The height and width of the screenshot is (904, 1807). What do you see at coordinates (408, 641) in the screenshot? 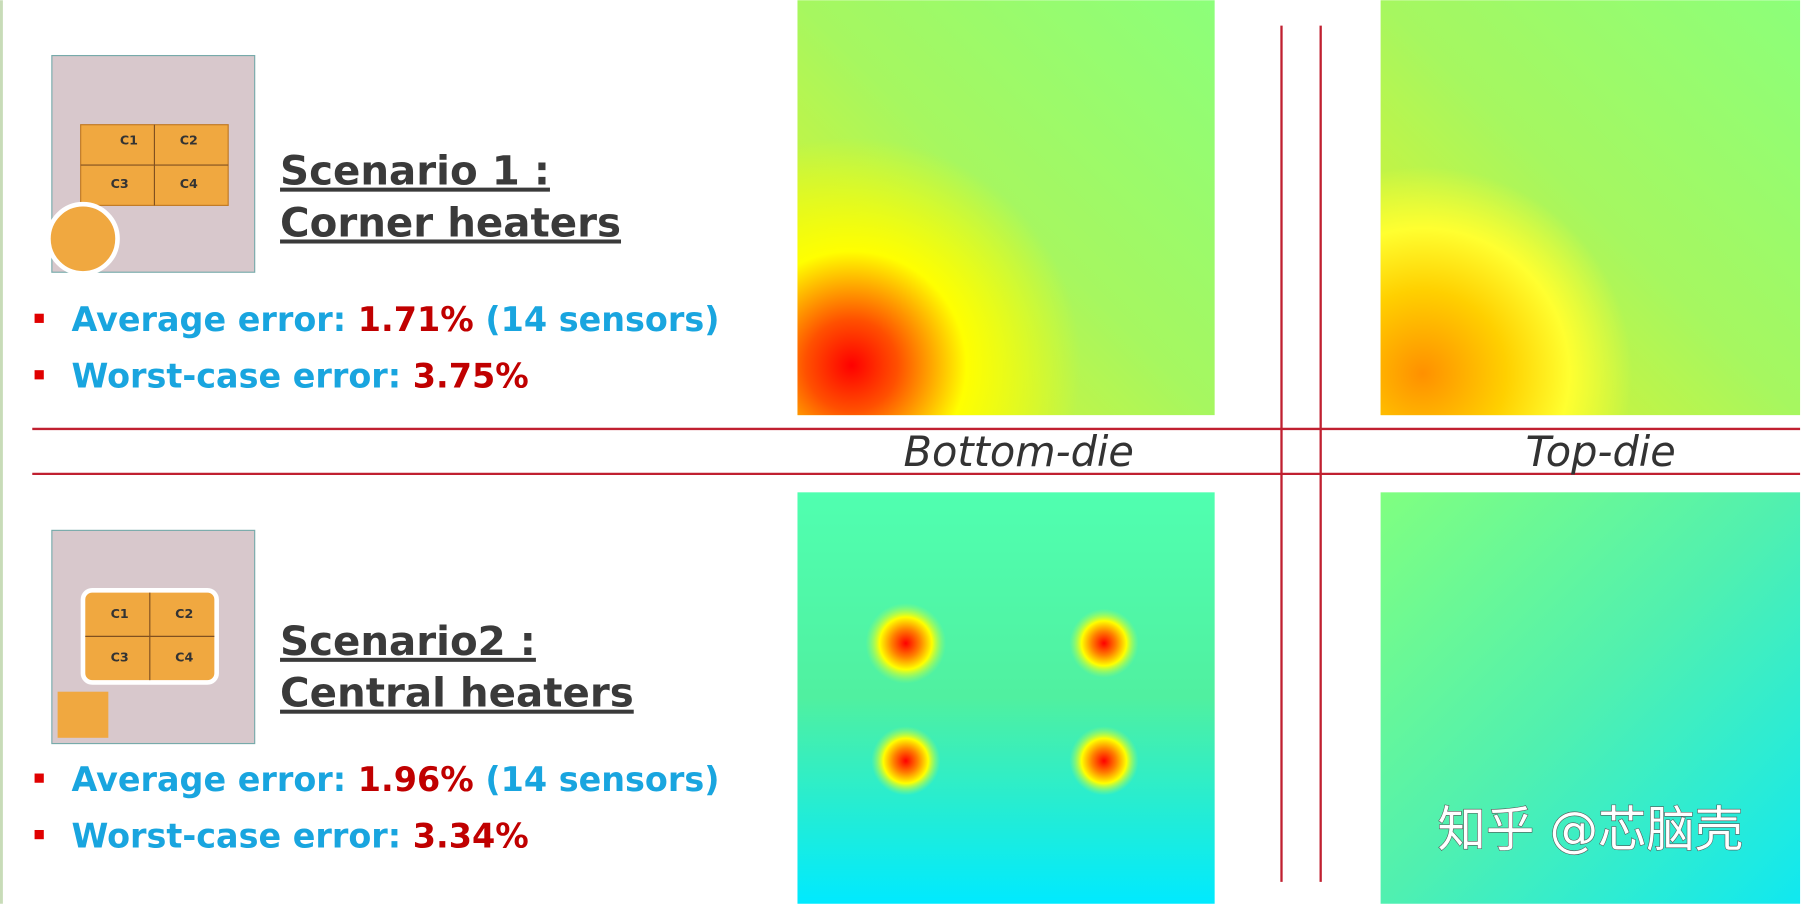
I see `scenario-title: Scenario2 :` at bounding box center [408, 641].